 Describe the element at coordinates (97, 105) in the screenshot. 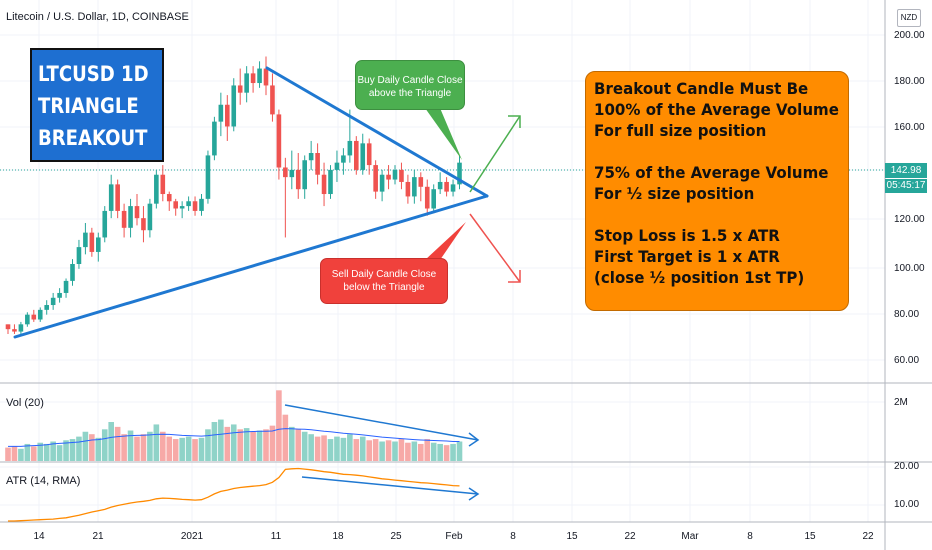

I see `title-box: LTCUSD 1D TRIANGLE BREAKOUT` at that location.